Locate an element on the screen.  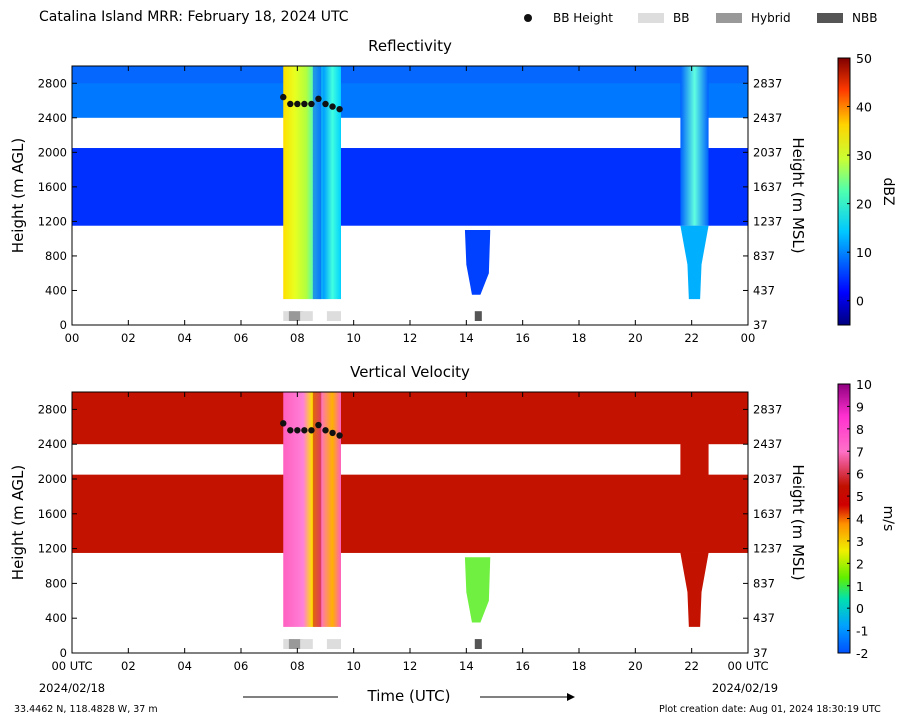
colorbar-tick-label: 30 is located at coordinates (864, 155).